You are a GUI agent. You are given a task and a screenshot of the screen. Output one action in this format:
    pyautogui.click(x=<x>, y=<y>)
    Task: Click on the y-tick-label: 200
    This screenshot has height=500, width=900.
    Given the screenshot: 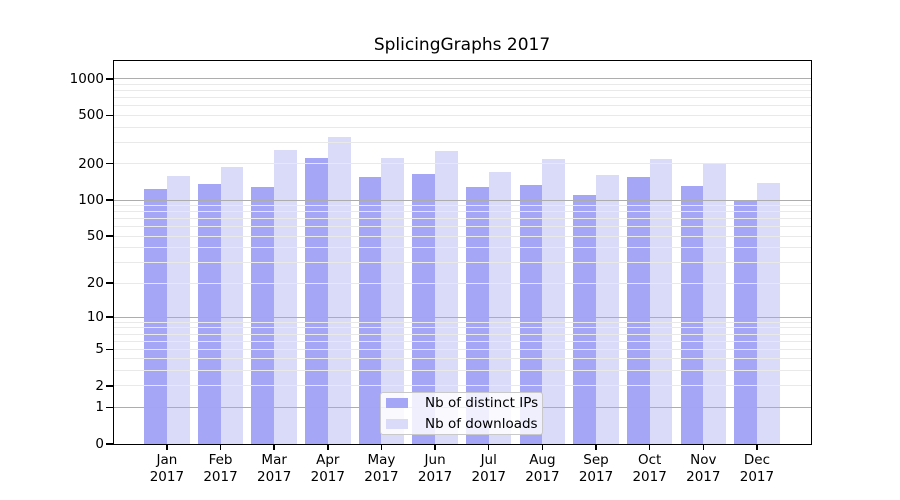 What is the action you would take?
    pyautogui.click(x=91, y=163)
    